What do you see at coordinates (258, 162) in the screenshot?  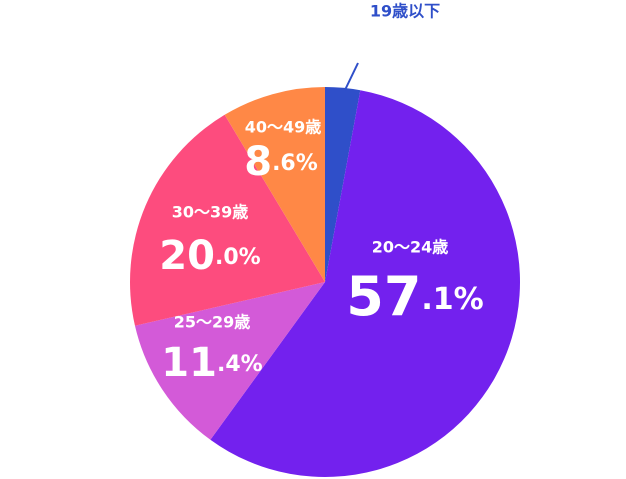 I see `value-main: 8` at bounding box center [258, 162].